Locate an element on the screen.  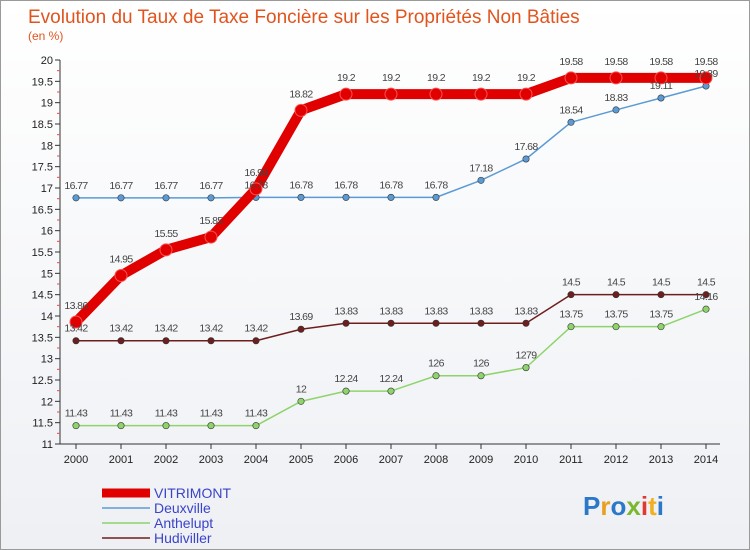
x-tick-label: 2010 is located at coordinates (526, 460).